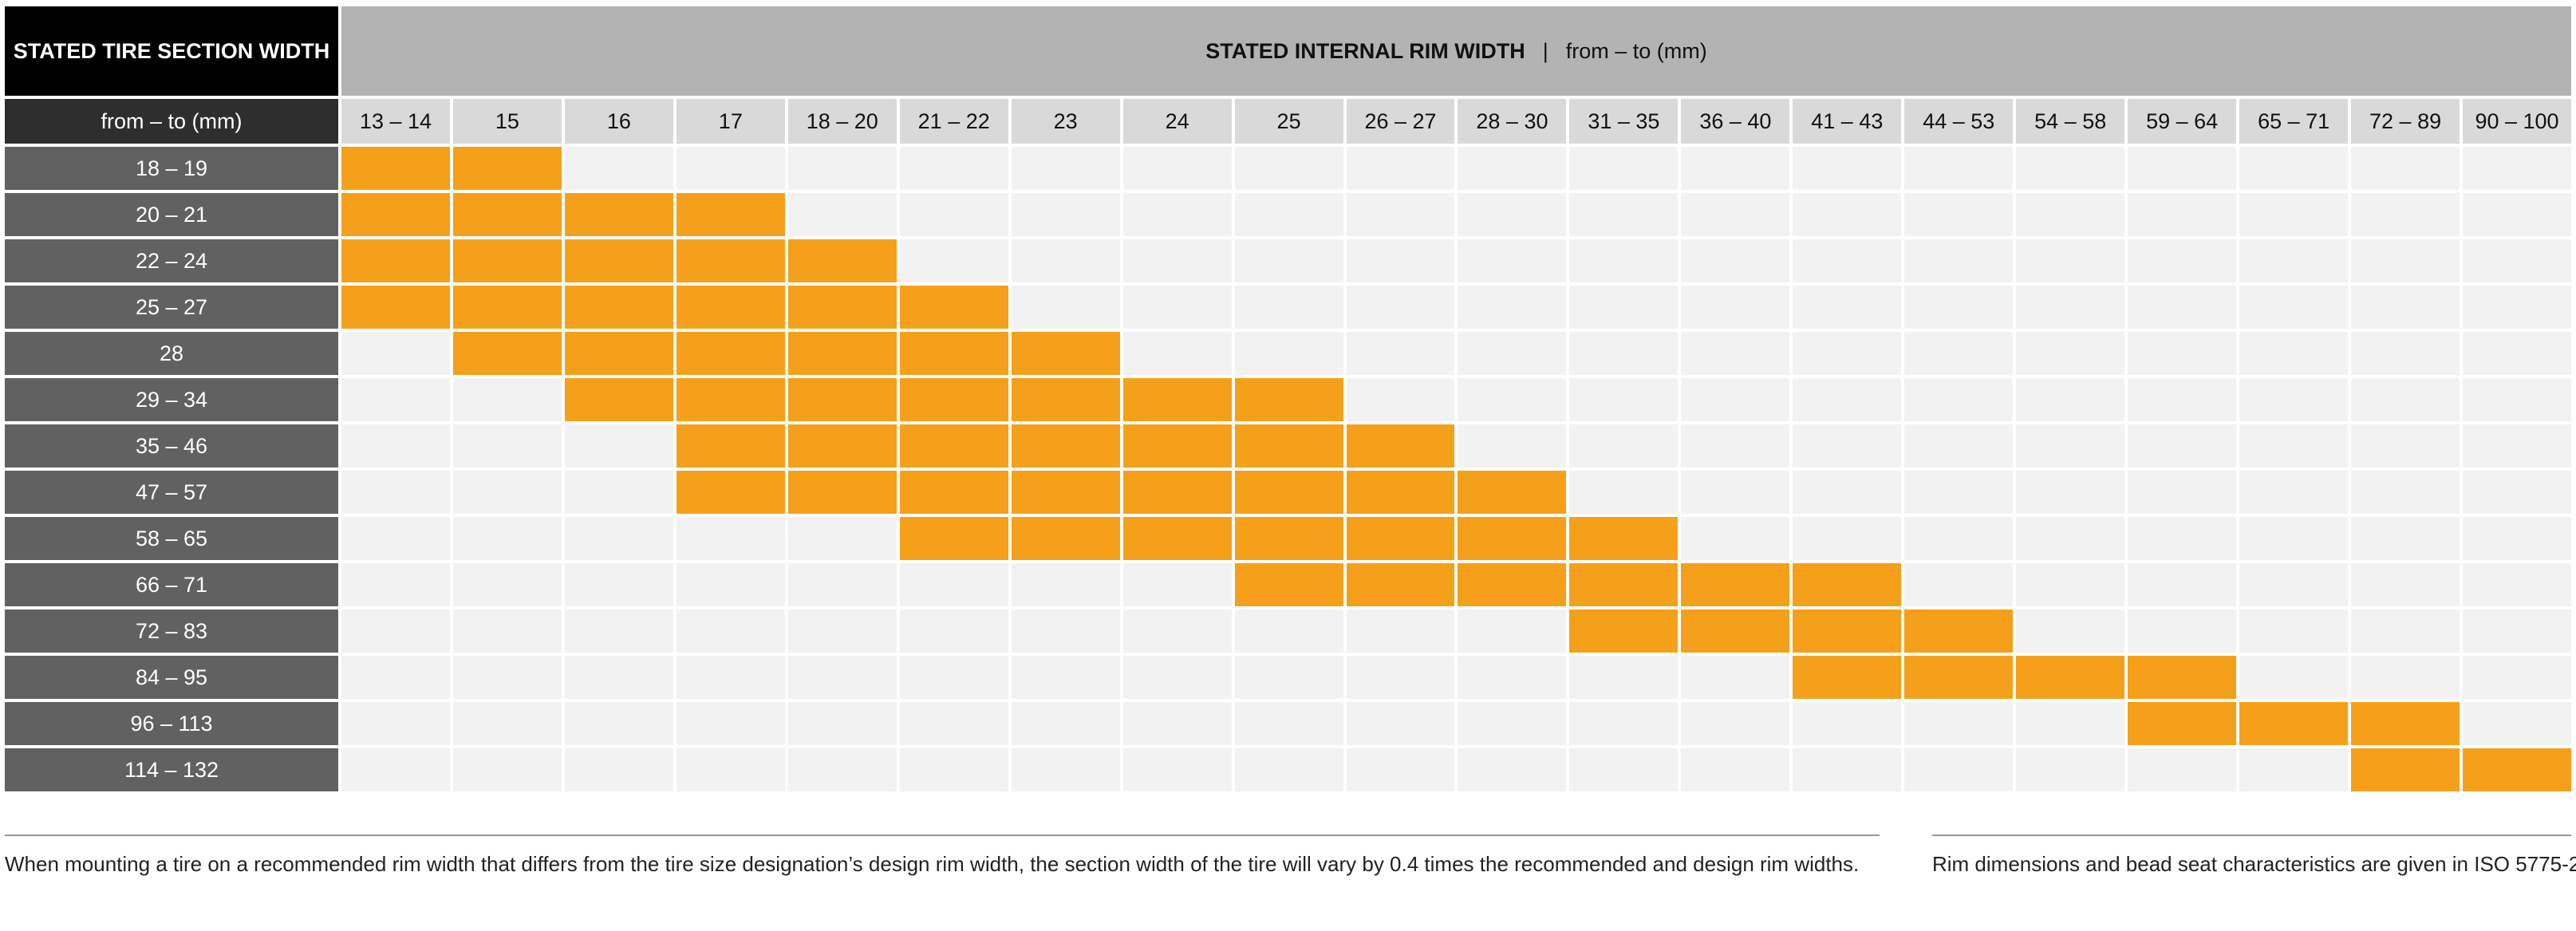  Describe the element at coordinates (172, 677) in the screenshot. I see `row-header: 84 – 95` at that location.